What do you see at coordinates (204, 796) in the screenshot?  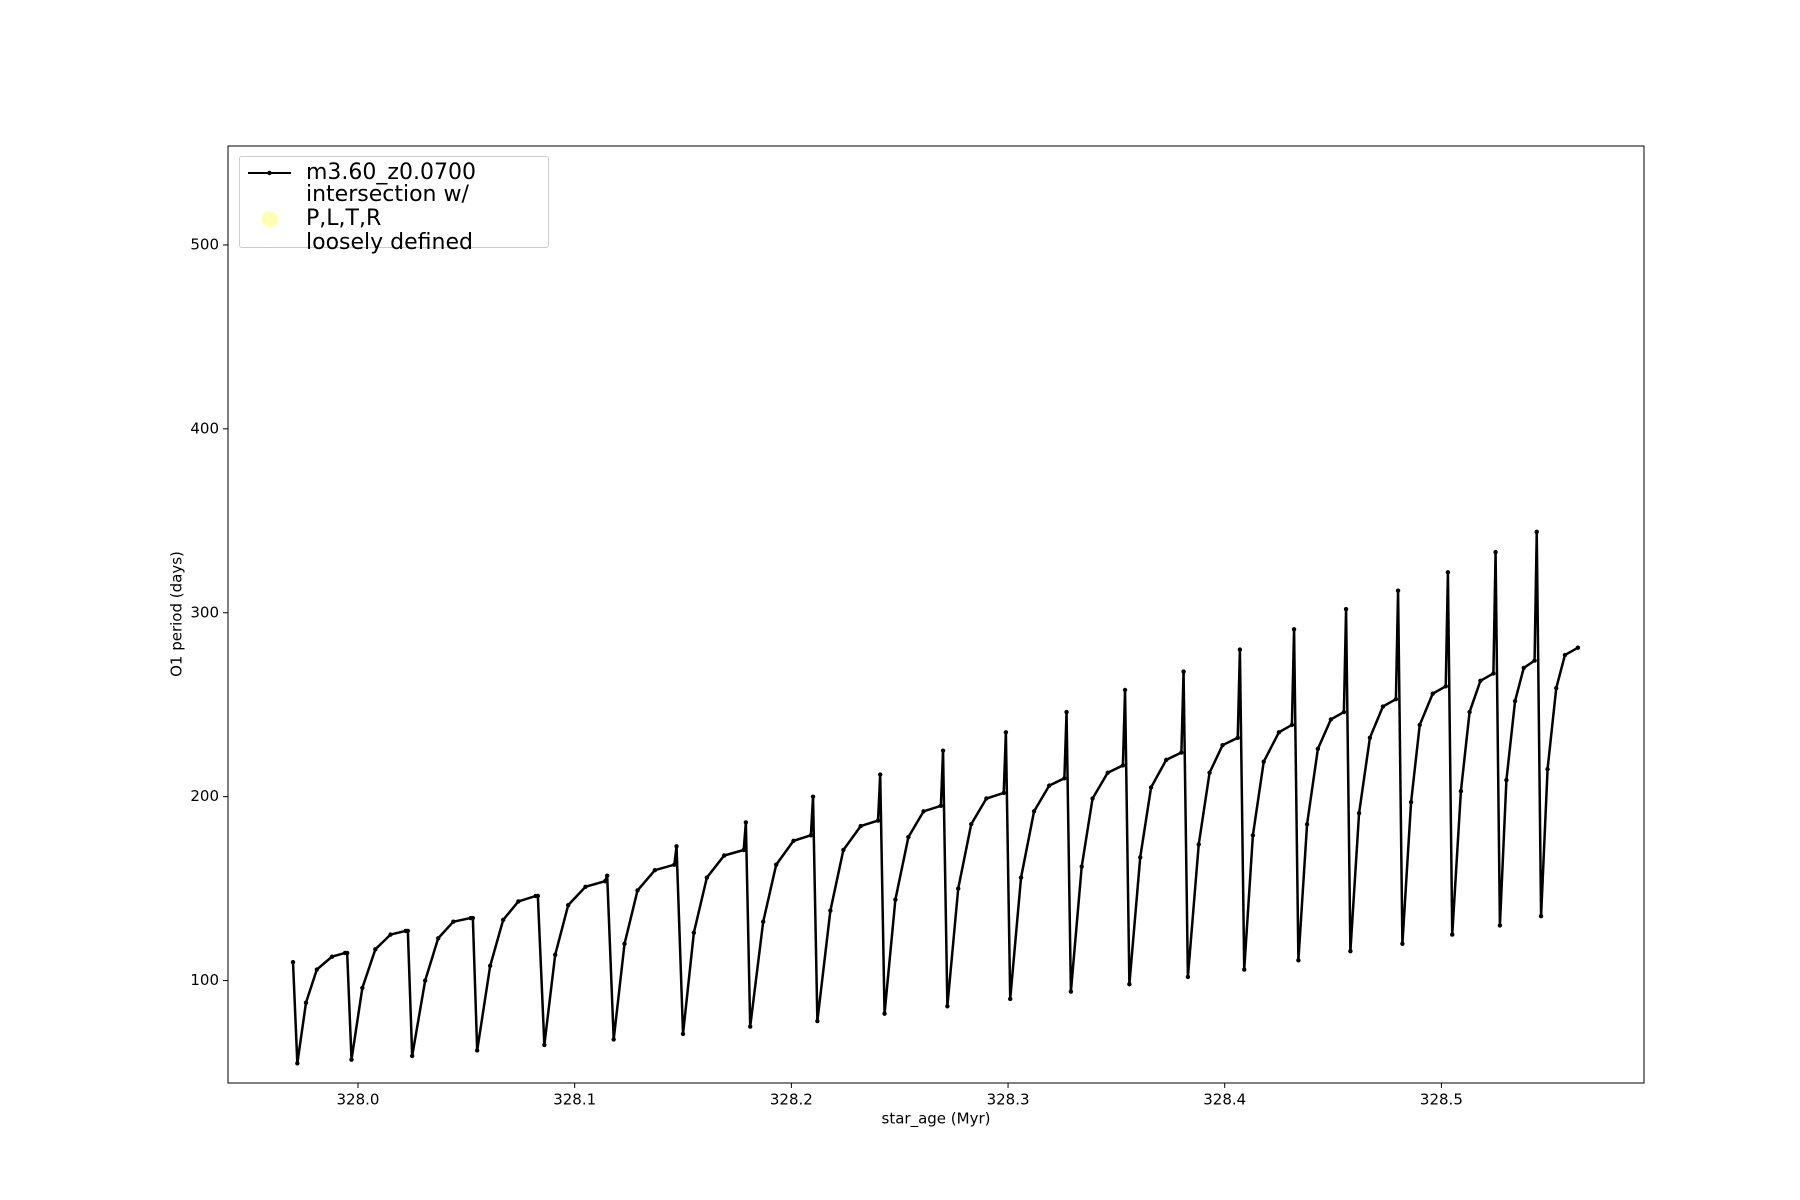 I see `y-tick-label: 200` at bounding box center [204, 796].